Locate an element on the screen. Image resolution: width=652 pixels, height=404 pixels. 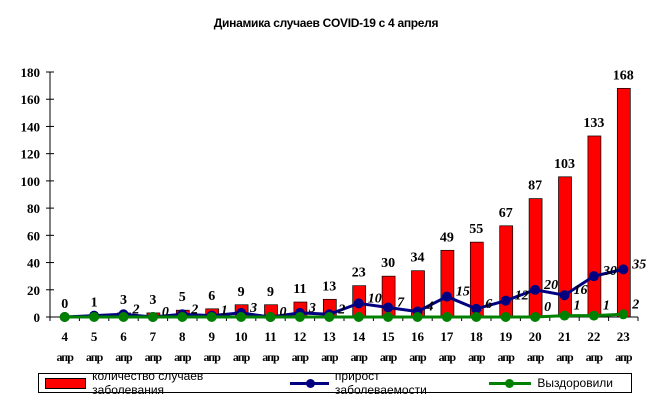
bar-data-label: 87 is located at coordinates (535, 186).